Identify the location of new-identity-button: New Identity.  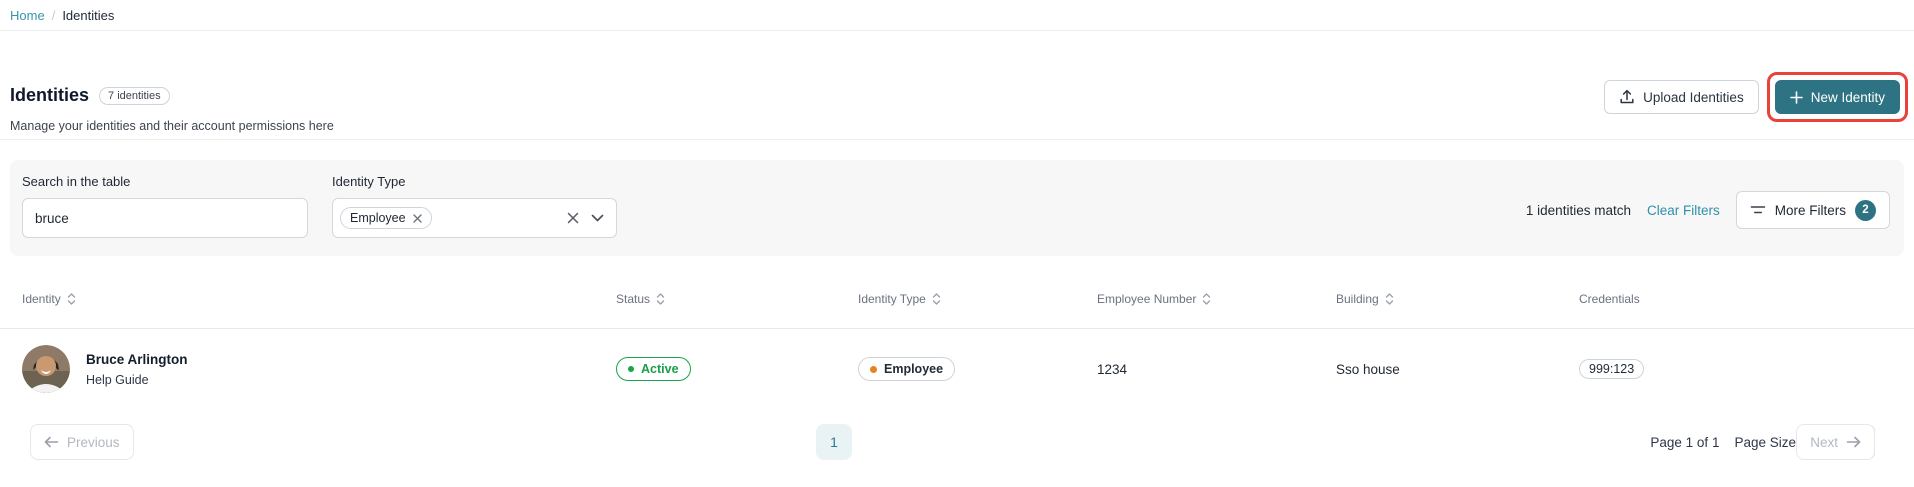
(1837, 97).